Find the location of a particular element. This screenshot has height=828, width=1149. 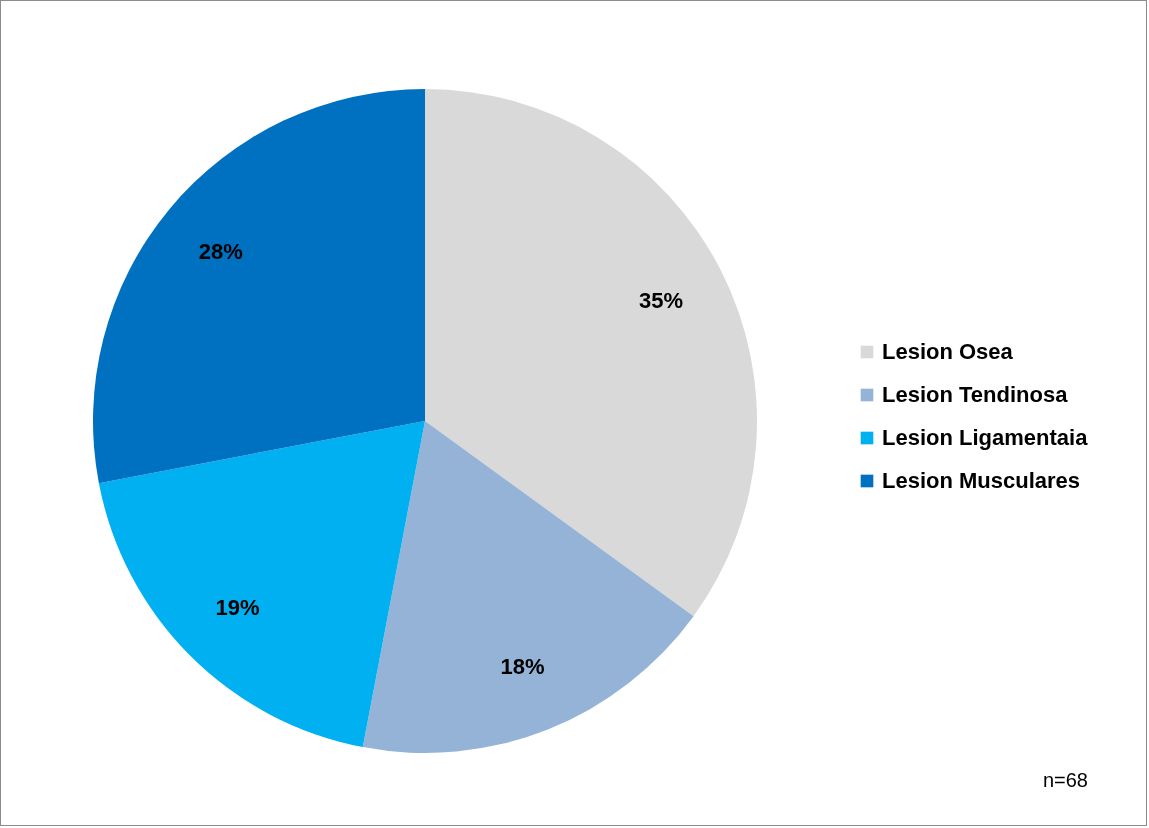

legend-label: Lesion Tendinosa is located at coordinates (975, 394).